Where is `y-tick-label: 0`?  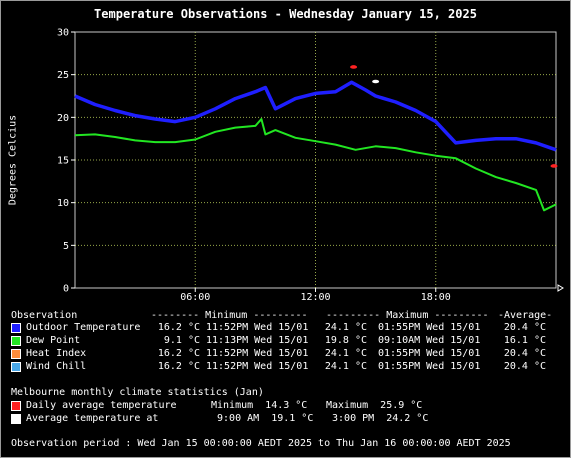
y-tick-label: 0 is located at coordinates (66, 289).